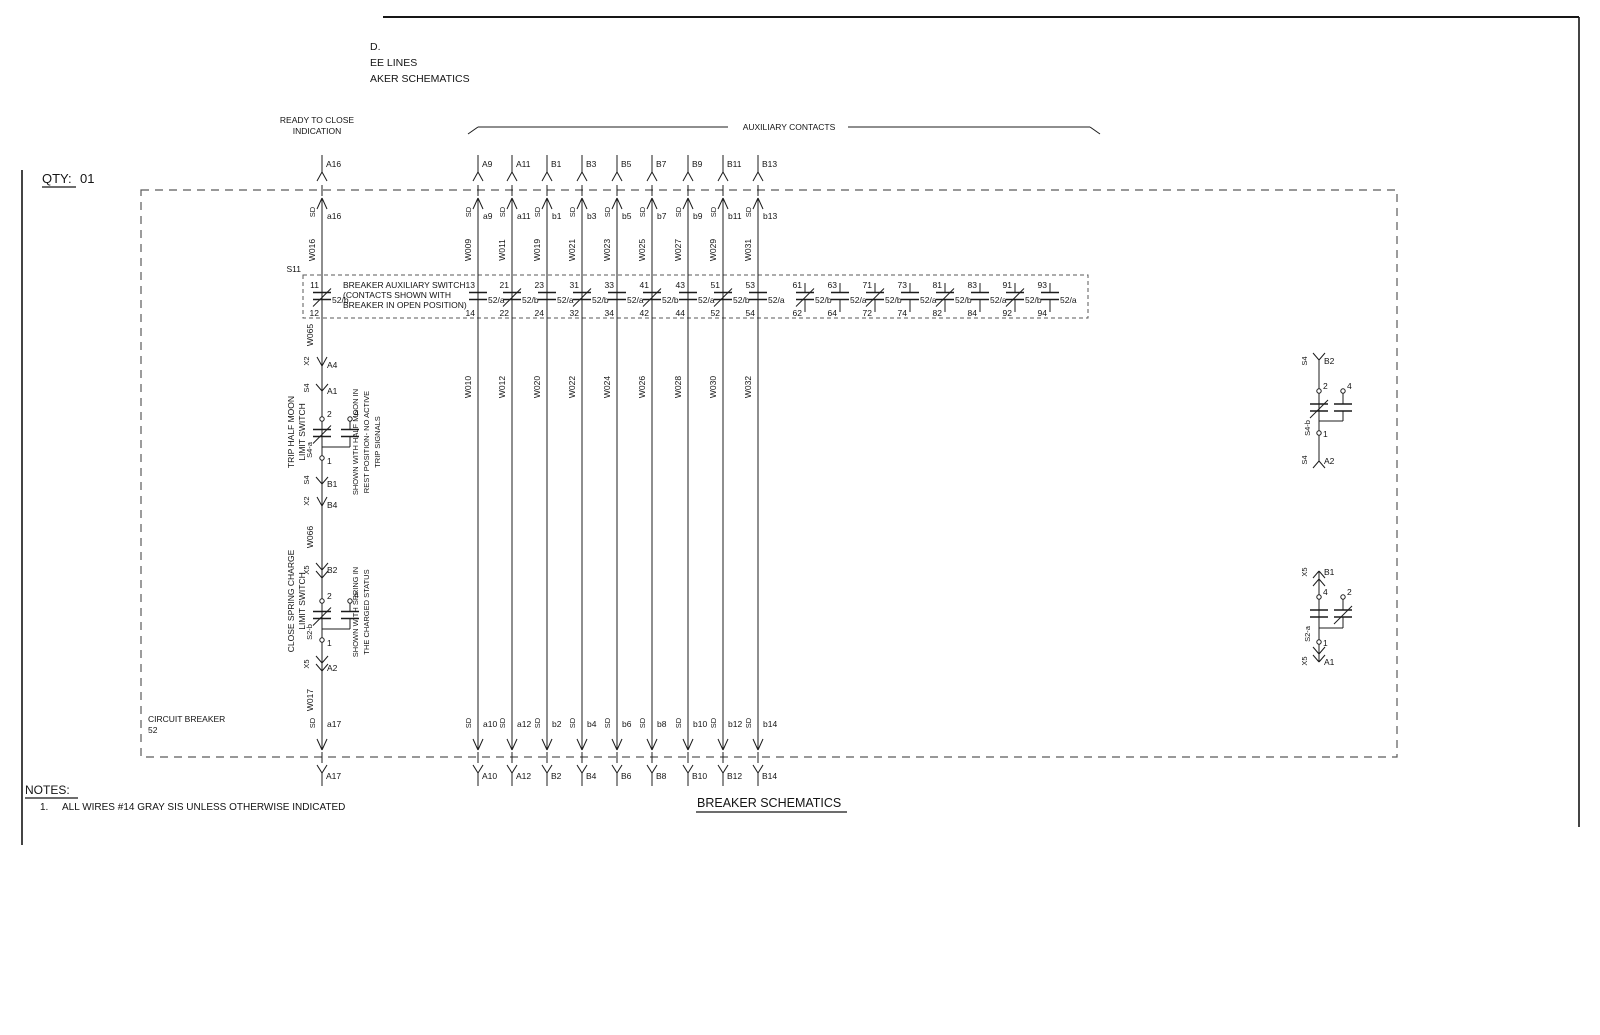 The width and height of the screenshot is (1600, 1035). Describe the element at coordinates (366, 442) in the screenshot. I see `switch-note2: REST POSITION- NO ACTIVE` at that location.